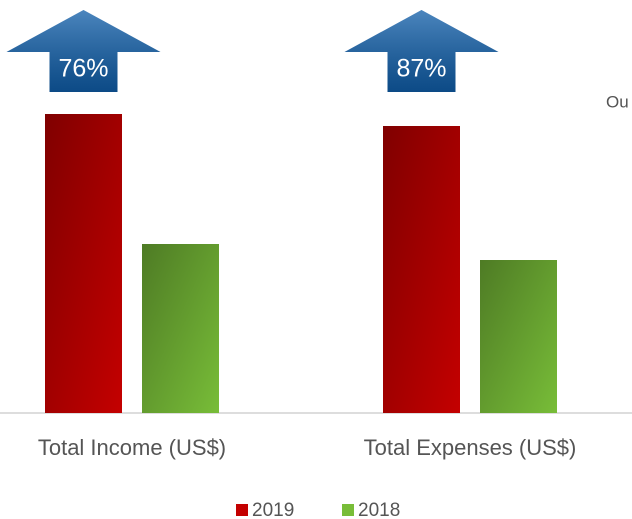  I want to click on legend-label: 2018, so click(379, 509).